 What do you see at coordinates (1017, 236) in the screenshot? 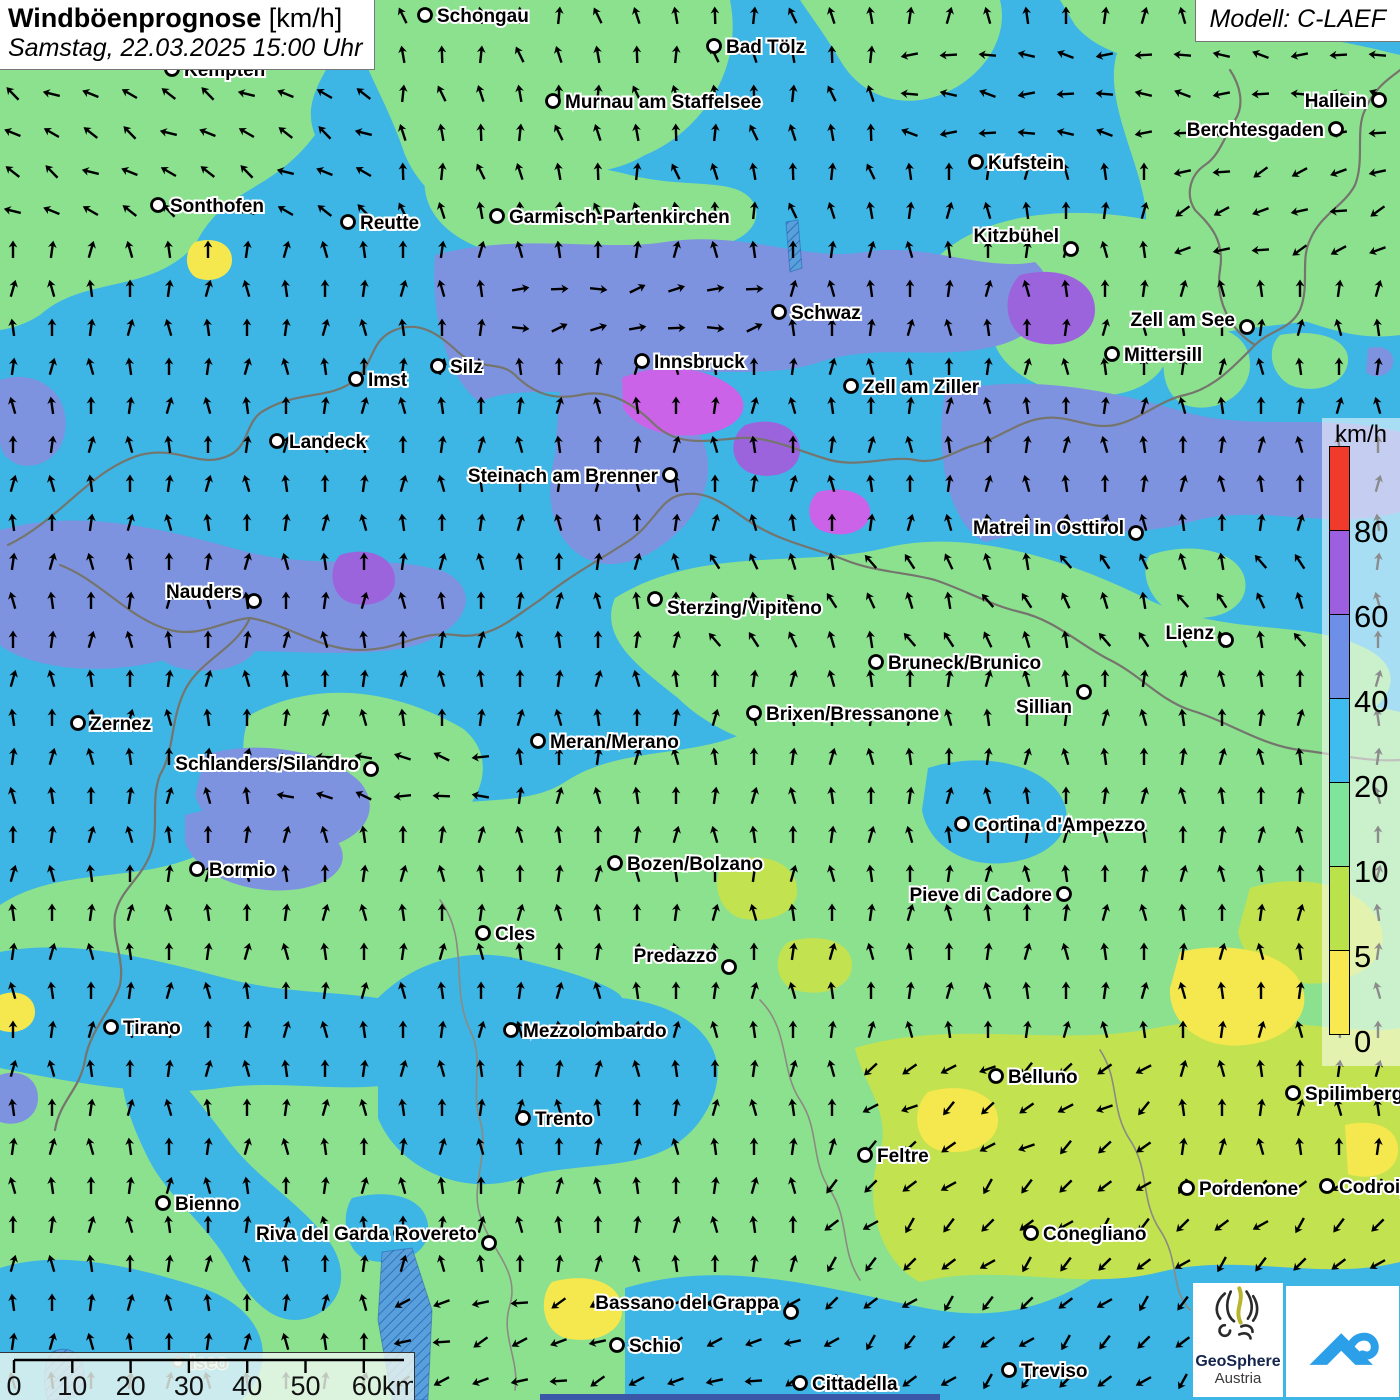
I see `city-label: Kitzbühel` at bounding box center [1017, 236].